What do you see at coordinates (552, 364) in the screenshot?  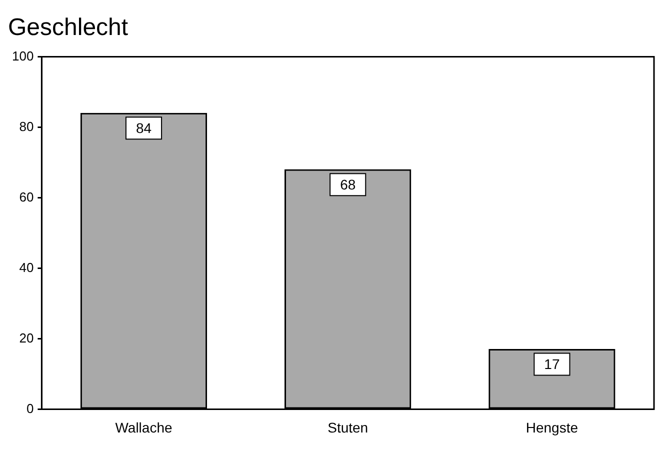 I see `data-label: 17` at bounding box center [552, 364].